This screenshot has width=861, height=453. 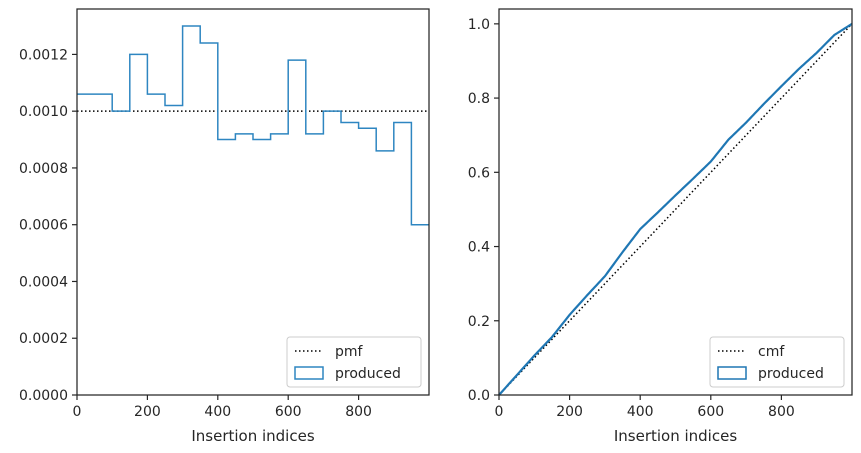 I want to click on y-tick-label: 0.0002, so click(x=43, y=339).